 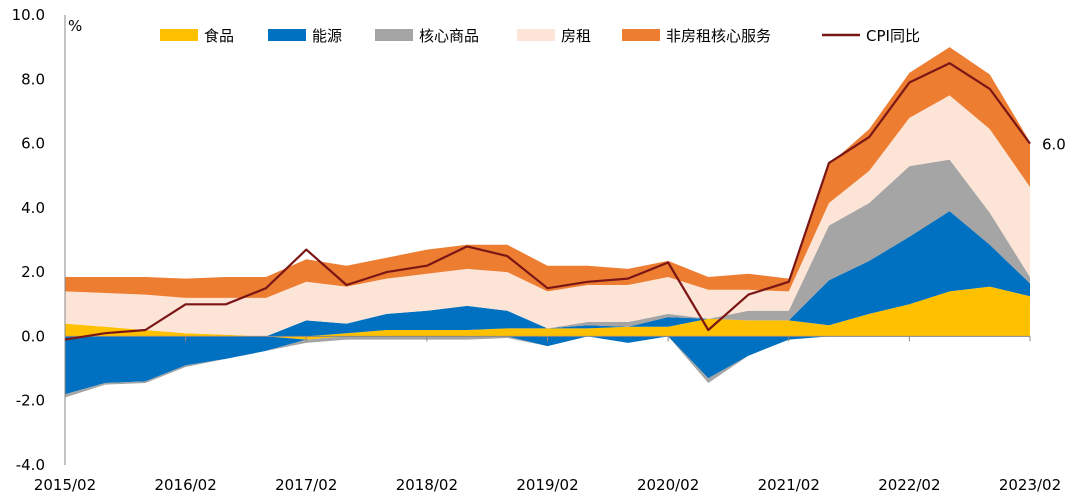 I want to click on cpi-last-value-label: 6.0, so click(x=1054, y=145).